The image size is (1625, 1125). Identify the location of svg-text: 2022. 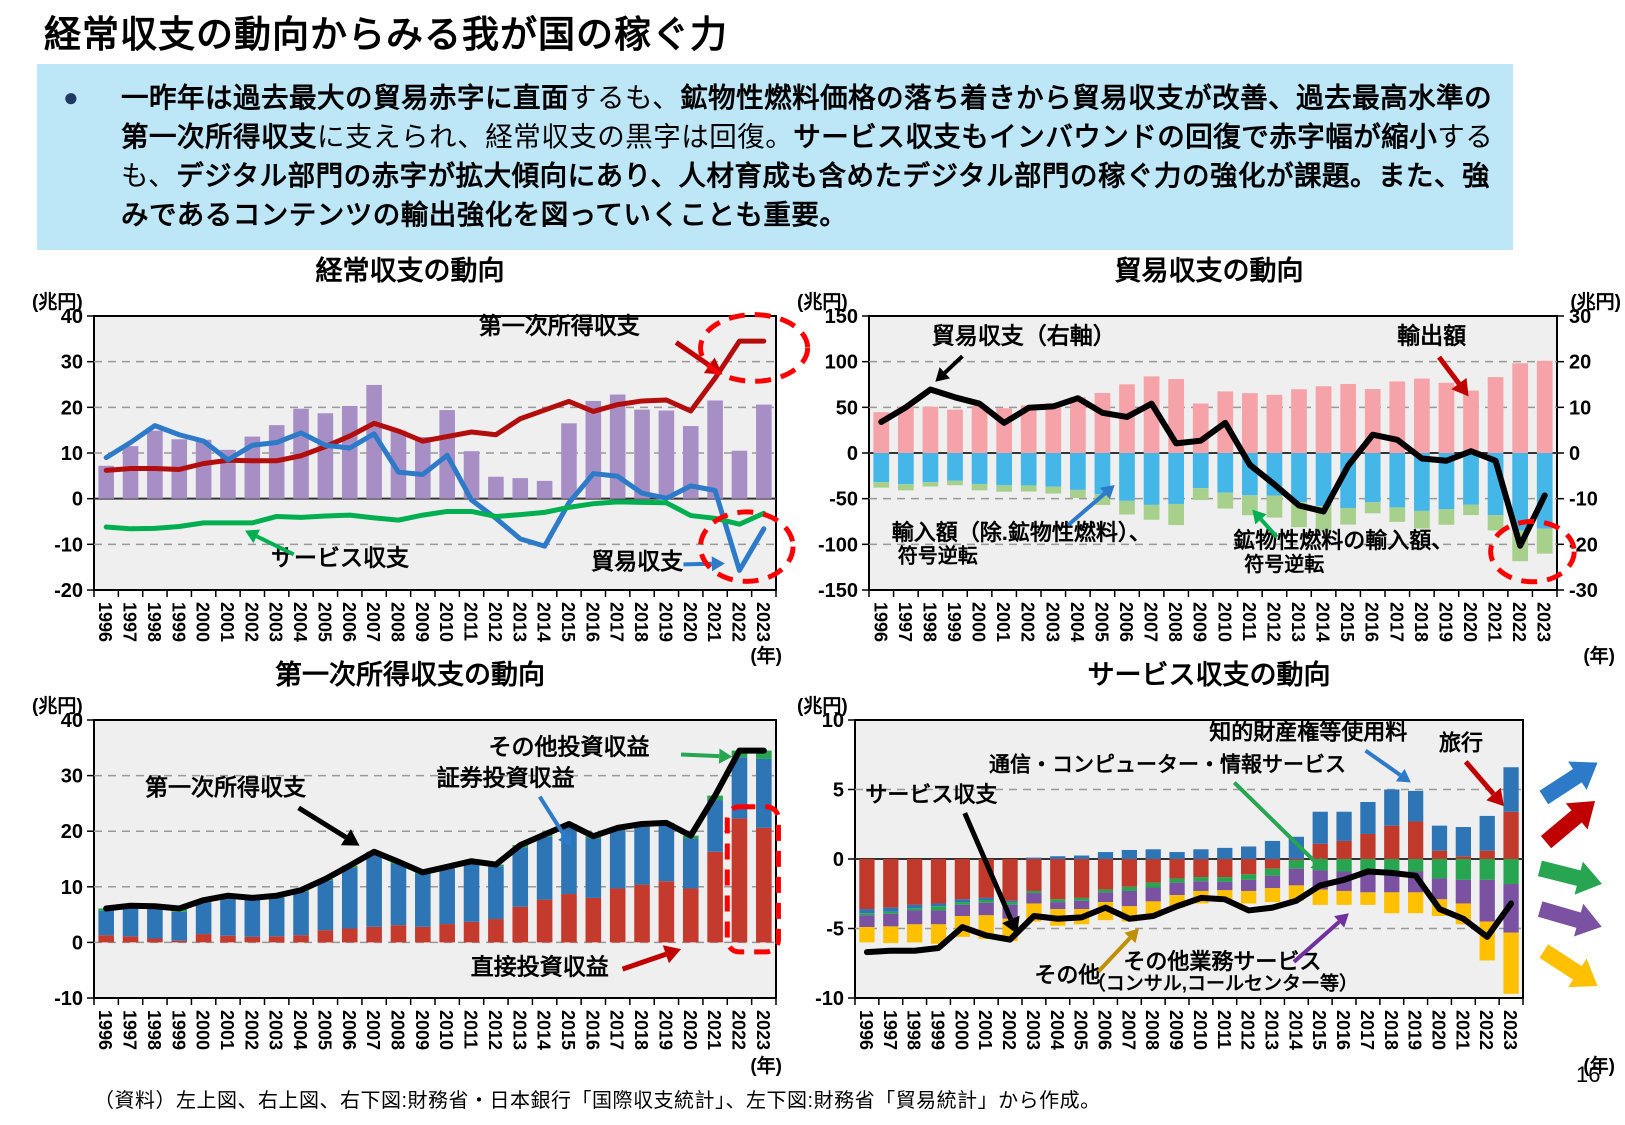
(738, 1030).